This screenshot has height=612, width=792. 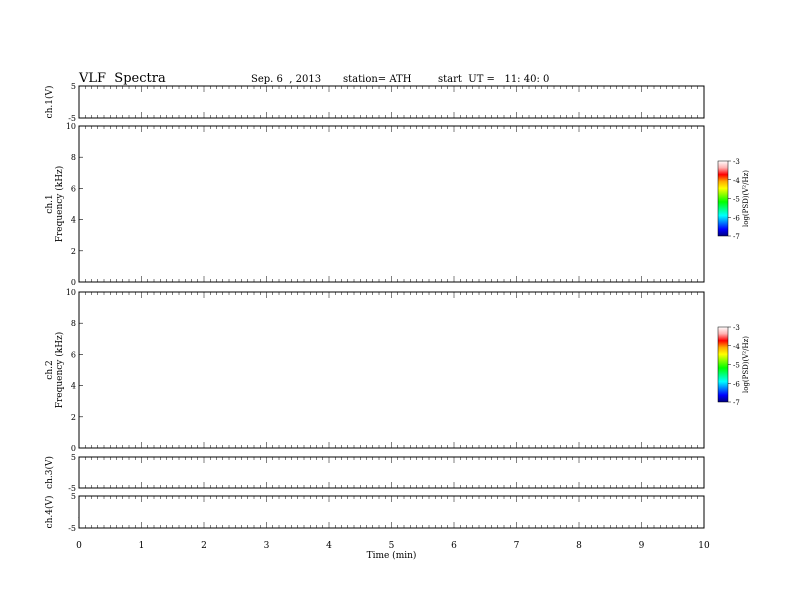 I want to click on chart-title: VLF Spectra, so click(x=122, y=78).